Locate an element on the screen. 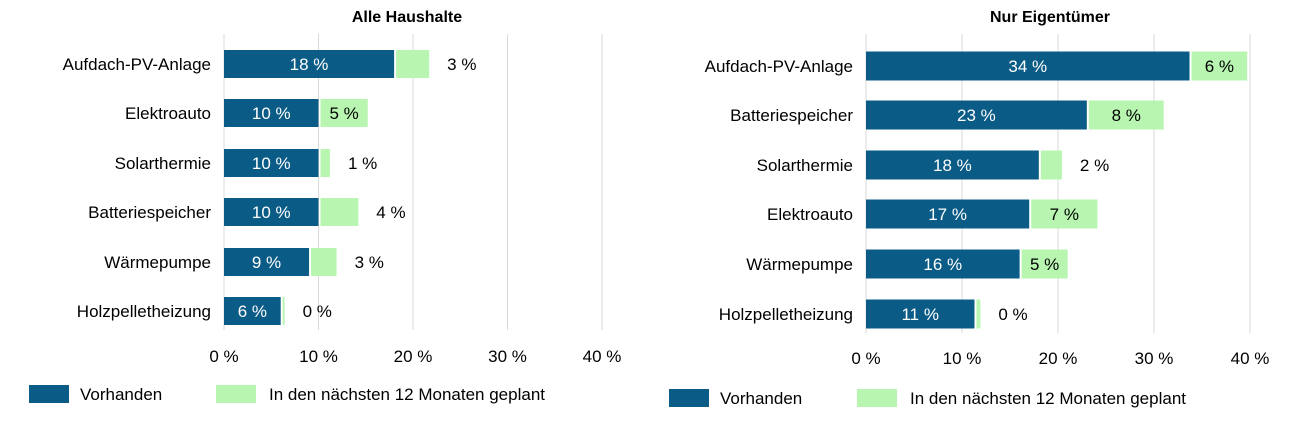  panel1-x-tick-label: 30 % is located at coordinates (507, 356).